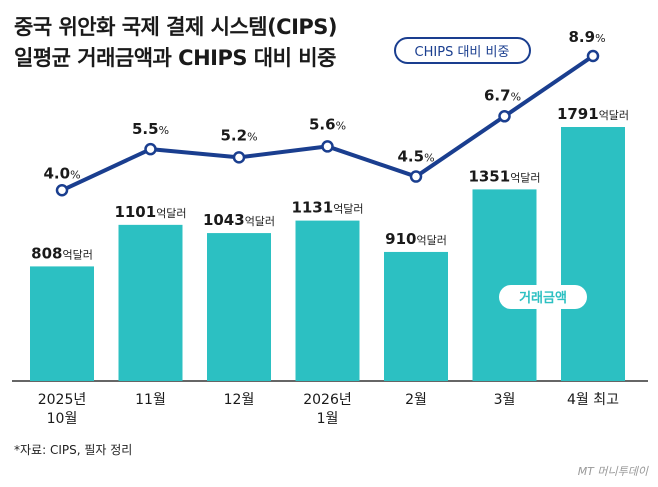 This screenshot has height=487, width=658. What do you see at coordinates (327, 124) in the screenshot?
I see `line-label-3: 5.6%` at bounding box center [327, 124].